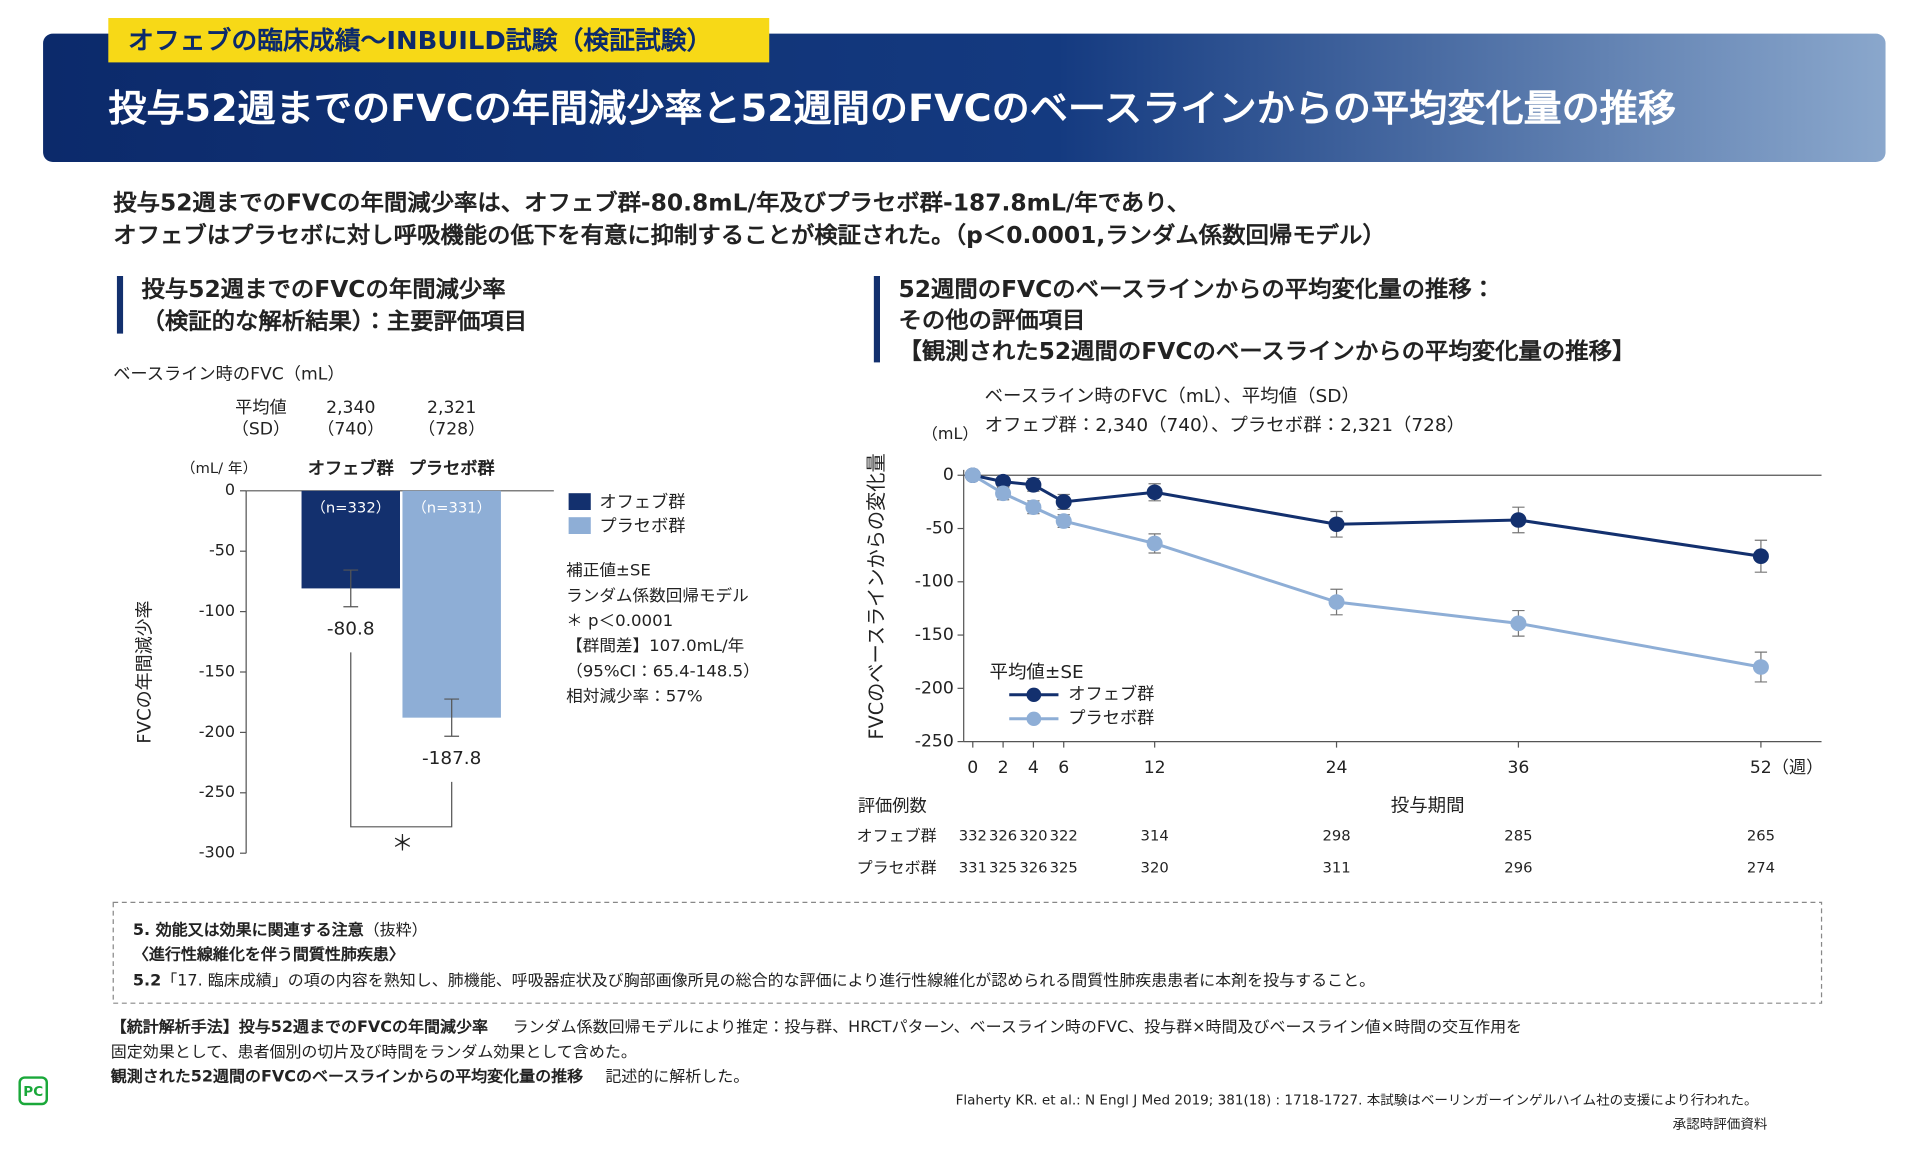 The height and width of the screenshot is (1170, 1920). Describe the element at coordinates (430, 1075) in the screenshot. I see `methods: 観測された52週間のFVCのベースラインからの平均変化量の推移 記述的に解析した。` at that location.